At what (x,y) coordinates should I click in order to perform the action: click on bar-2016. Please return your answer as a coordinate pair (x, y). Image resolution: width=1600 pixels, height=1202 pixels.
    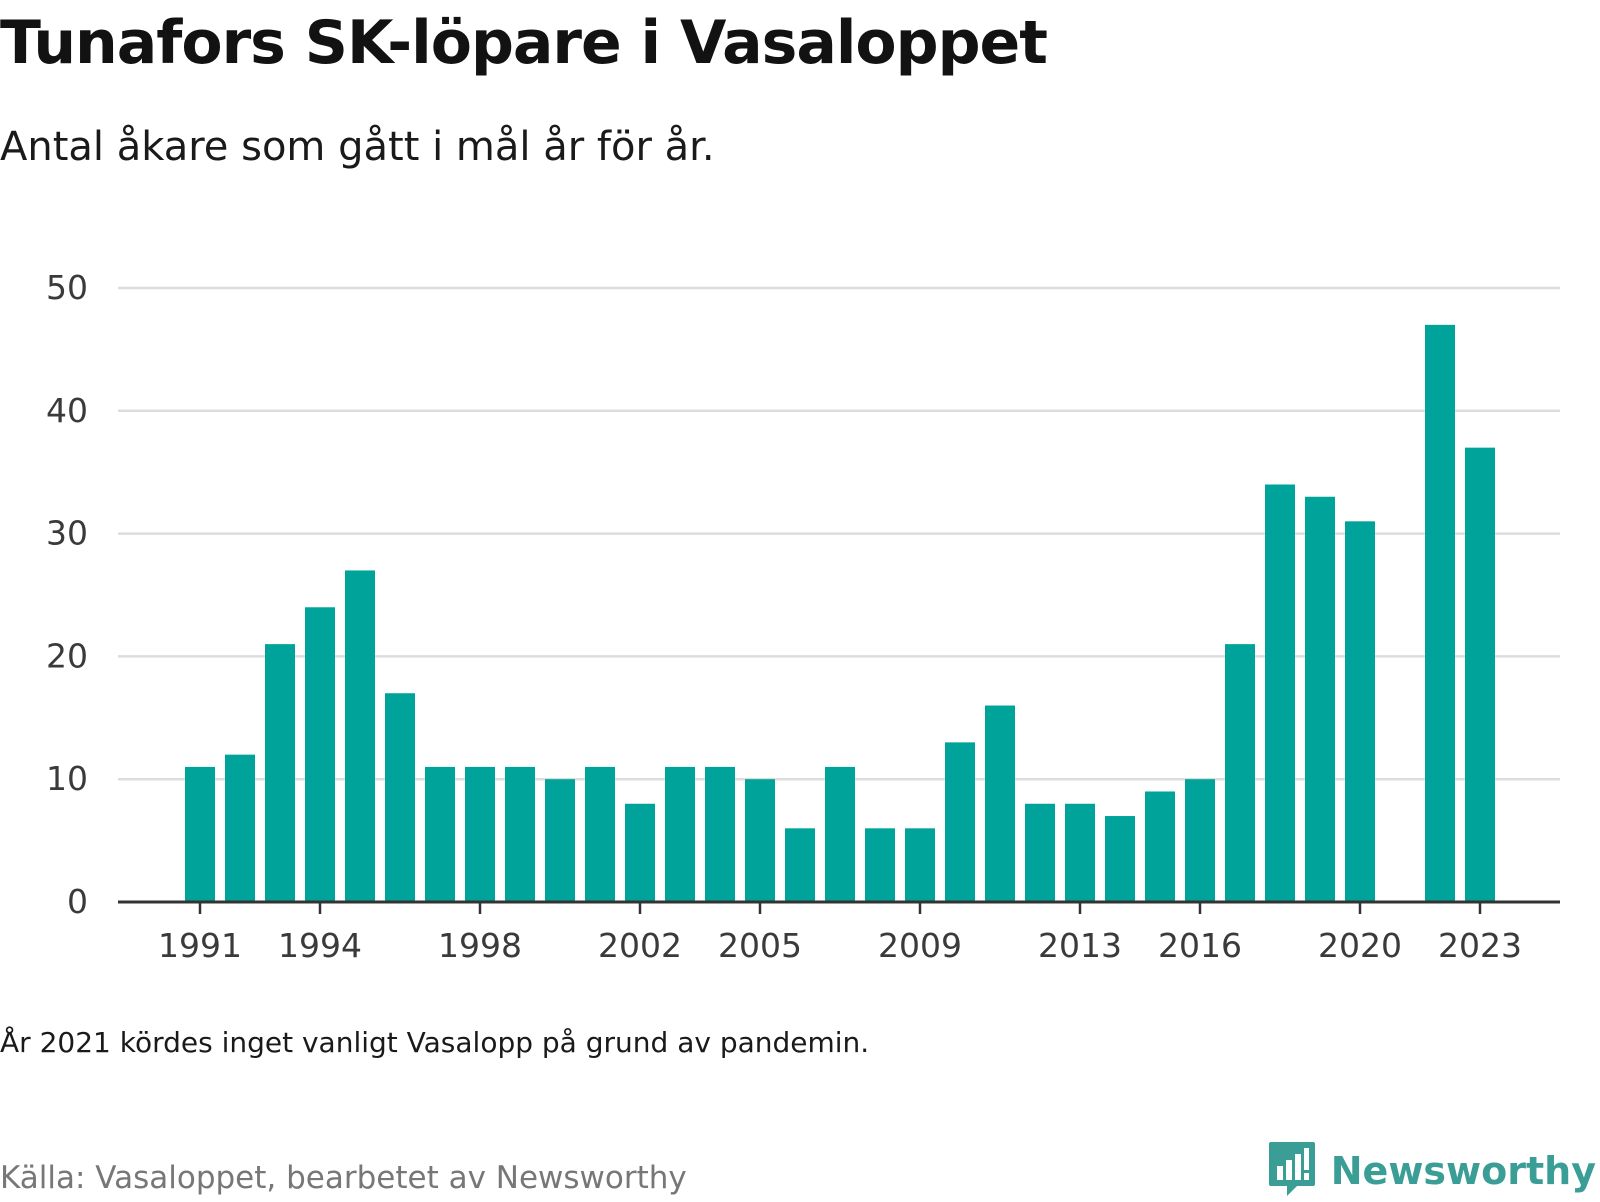
    Looking at the image, I should click on (1200, 840).